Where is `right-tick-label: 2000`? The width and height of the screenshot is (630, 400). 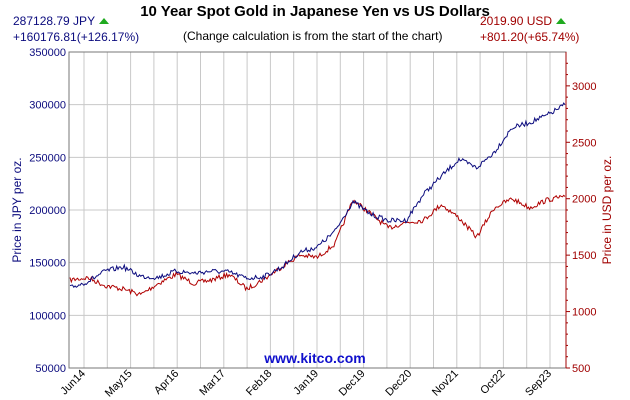
right-tick-label: 2000 is located at coordinates (584, 200).